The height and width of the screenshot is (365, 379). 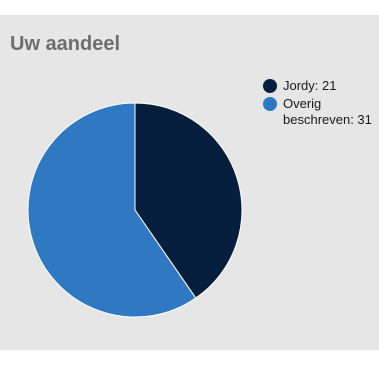 I want to click on legend-label-jordy: Jordy: 21, so click(x=310, y=85).